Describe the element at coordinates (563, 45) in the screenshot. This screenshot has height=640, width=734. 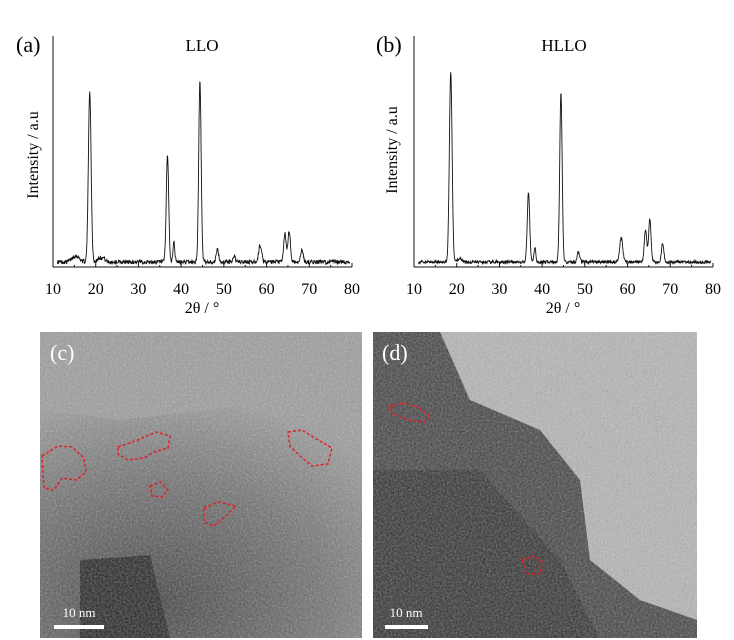
I see `chart-title-hllo: HLLO` at that location.